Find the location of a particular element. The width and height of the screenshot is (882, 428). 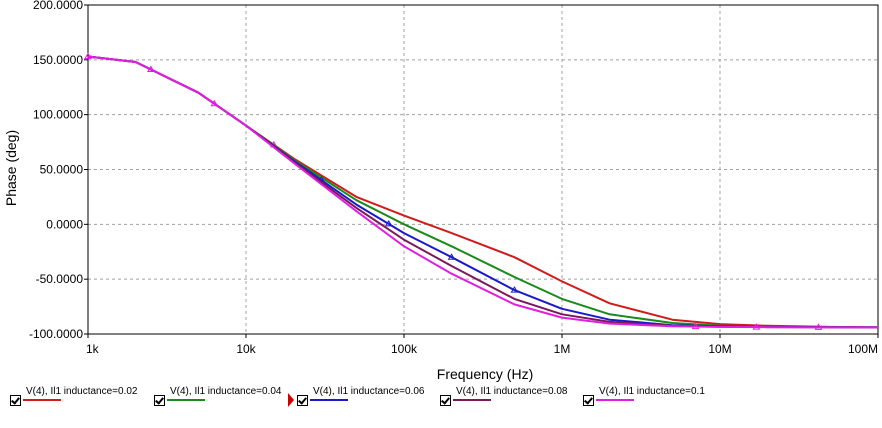

y-tick-label: -100.0000 is located at coordinates (56, 334).